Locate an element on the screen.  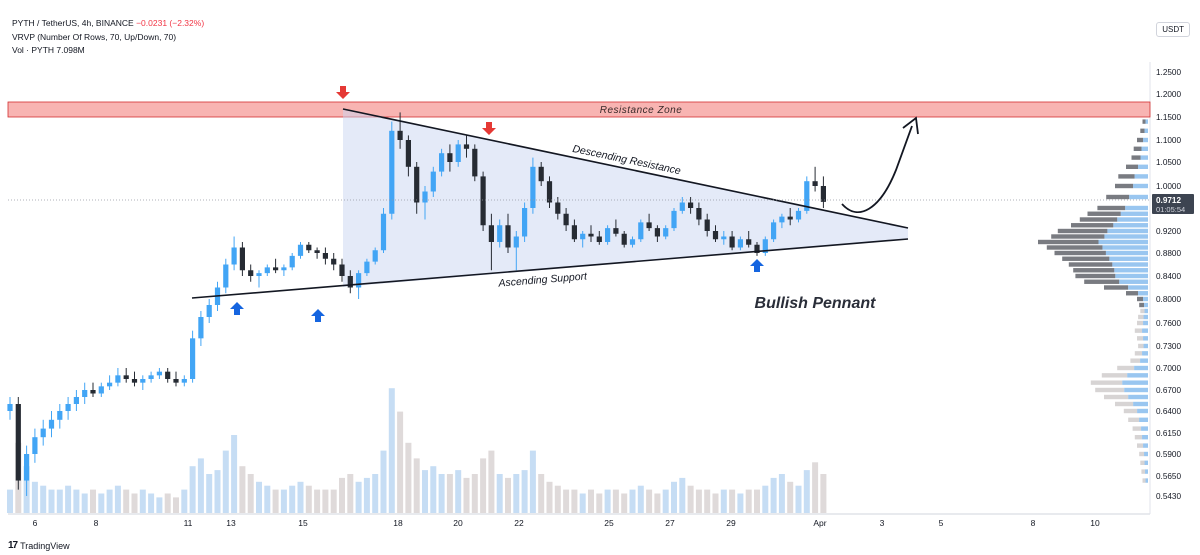
price-tick-label: 0.6700 is located at coordinates (1168, 390).